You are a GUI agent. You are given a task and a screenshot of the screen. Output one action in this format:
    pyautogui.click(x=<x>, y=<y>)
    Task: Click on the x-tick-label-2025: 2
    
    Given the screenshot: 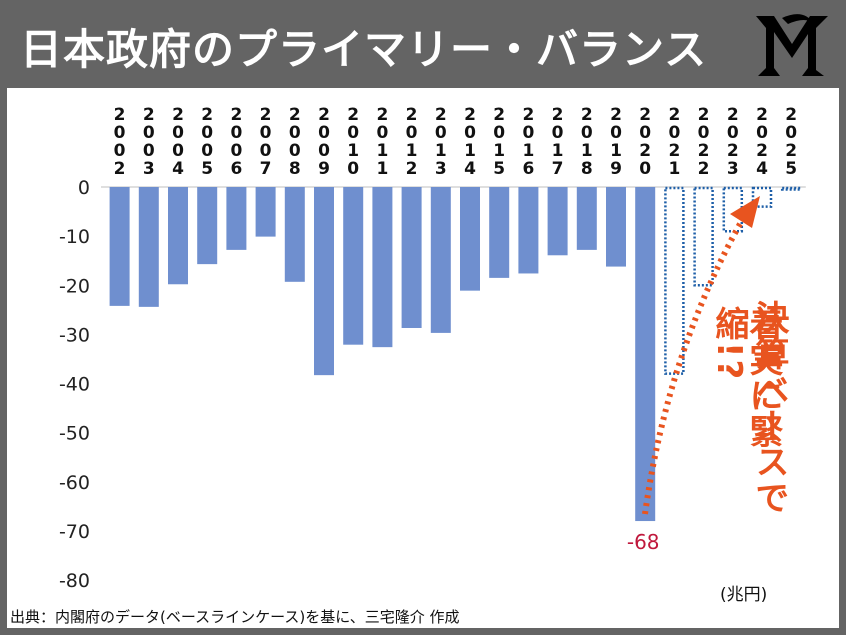 What is the action you would take?
    pyautogui.click(x=791, y=151)
    